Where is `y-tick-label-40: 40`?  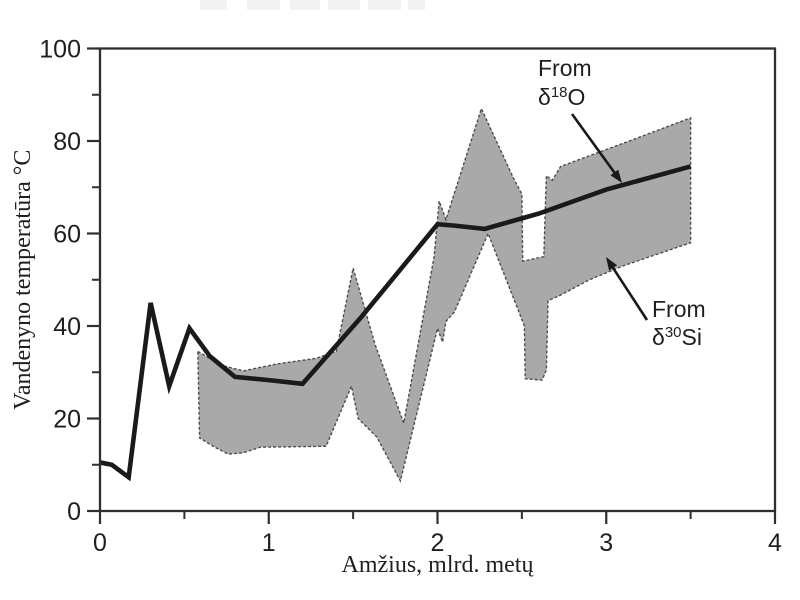
y-tick-label-40: 40 is located at coordinates (67, 327).